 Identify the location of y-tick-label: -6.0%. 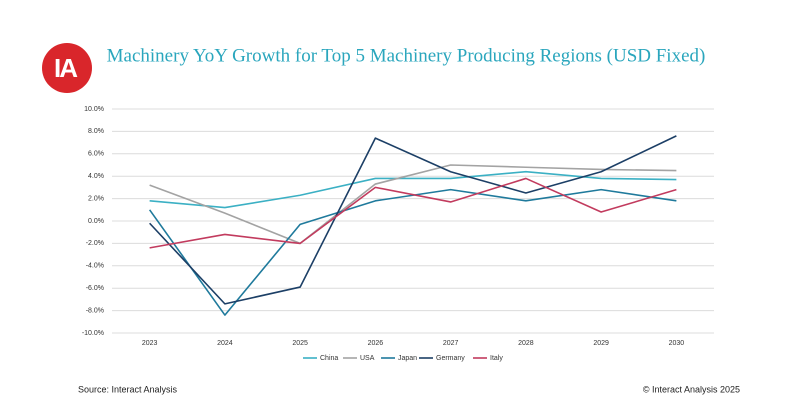
(95, 288).